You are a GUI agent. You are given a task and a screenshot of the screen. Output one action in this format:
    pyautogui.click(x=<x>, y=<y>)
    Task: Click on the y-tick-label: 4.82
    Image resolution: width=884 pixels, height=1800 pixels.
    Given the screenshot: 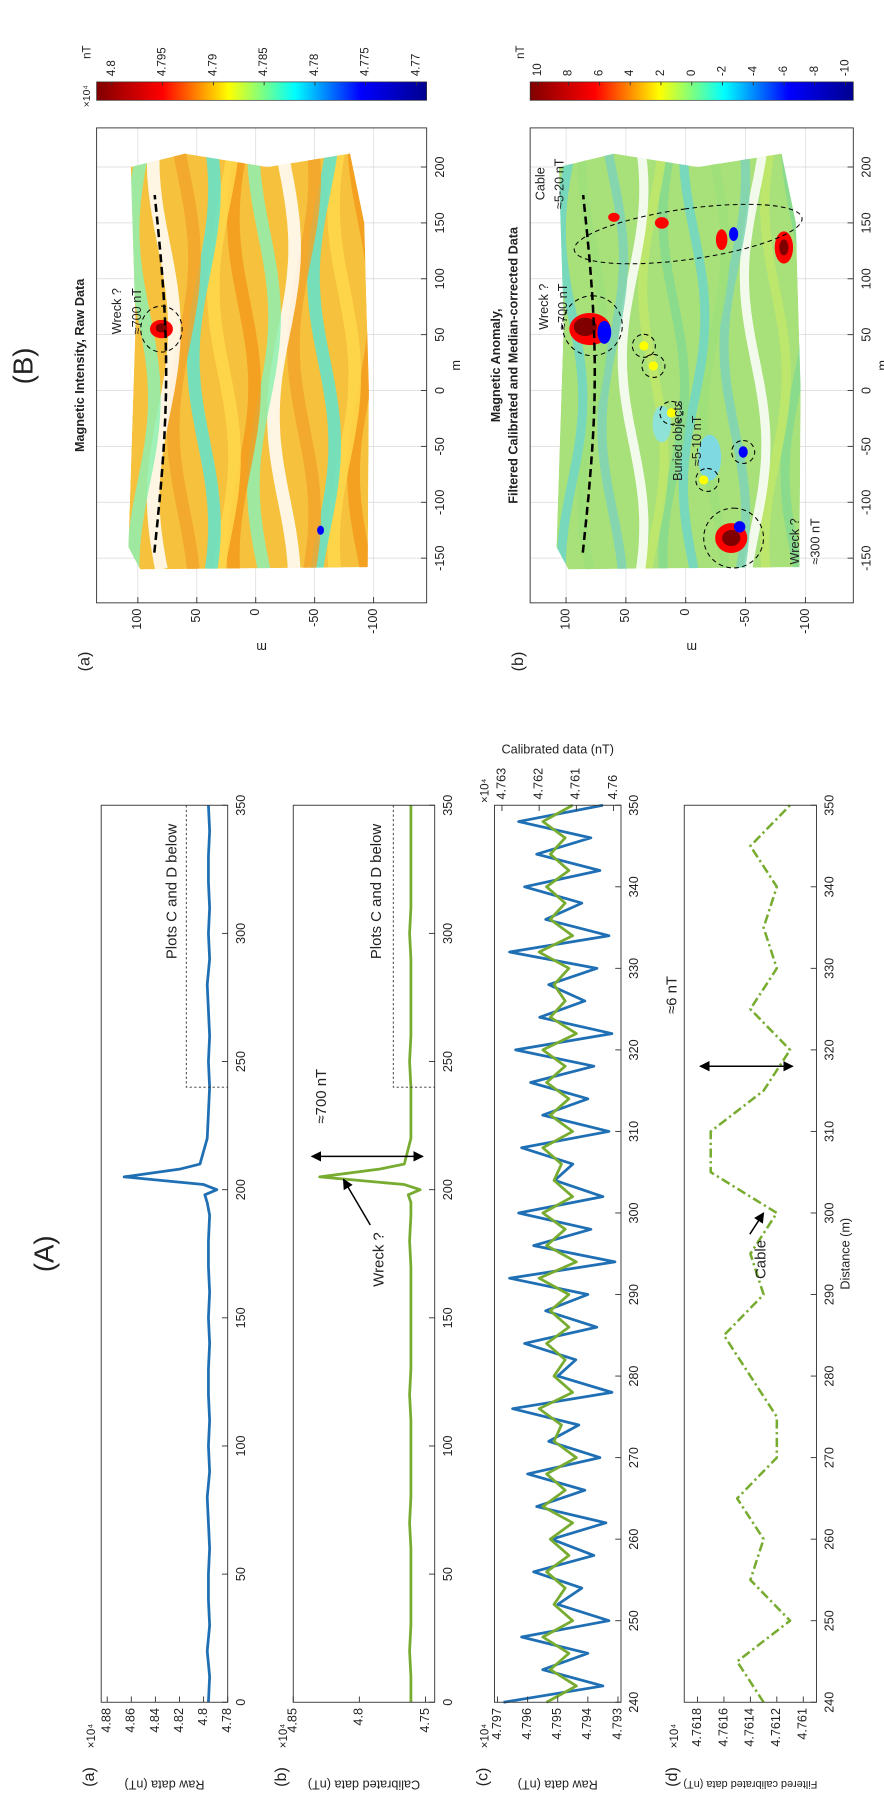 What is the action you would take?
    pyautogui.click(x=179, y=1720)
    